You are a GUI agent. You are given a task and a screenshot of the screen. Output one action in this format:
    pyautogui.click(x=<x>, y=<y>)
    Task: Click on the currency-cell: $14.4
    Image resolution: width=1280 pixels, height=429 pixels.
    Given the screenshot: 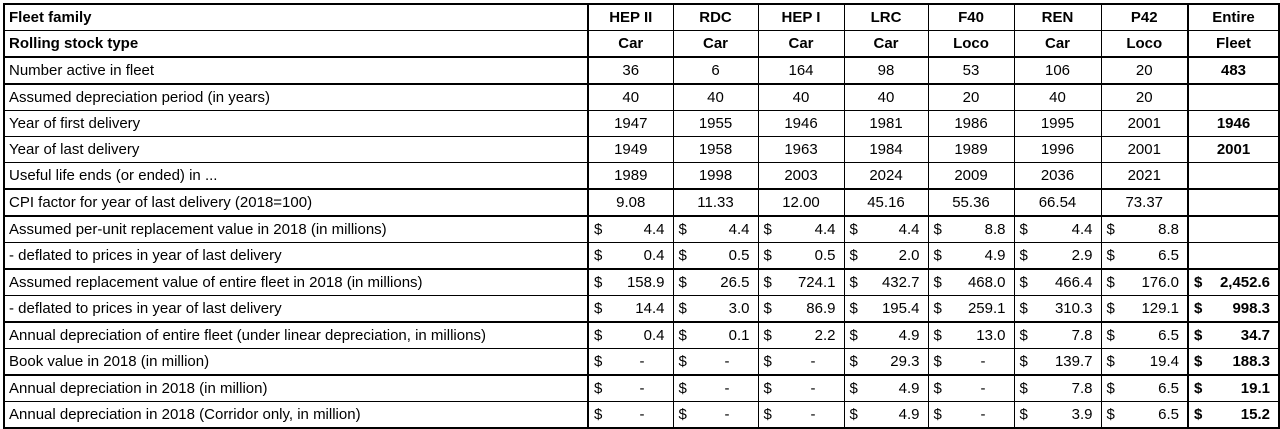 What is the action you would take?
    pyautogui.click(x=630, y=309)
    